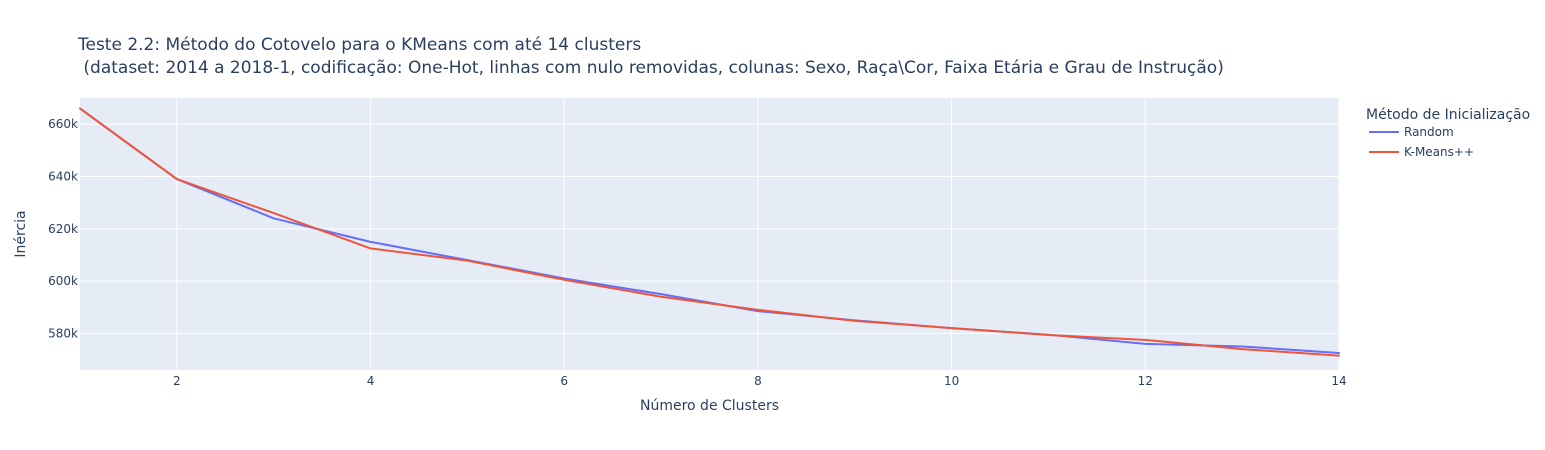 The height and width of the screenshot is (450, 1545). What do you see at coordinates (1421, 142) in the screenshot?
I see `legend-items: Random K-Means++` at bounding box center [1421, 142].